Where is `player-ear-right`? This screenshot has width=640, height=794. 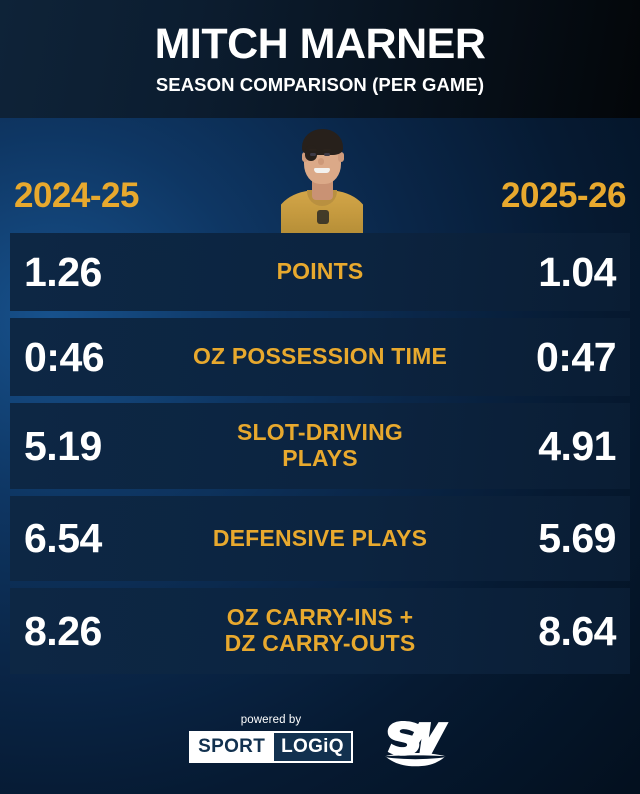 player-ear-right is located at coordinates (341, 157).